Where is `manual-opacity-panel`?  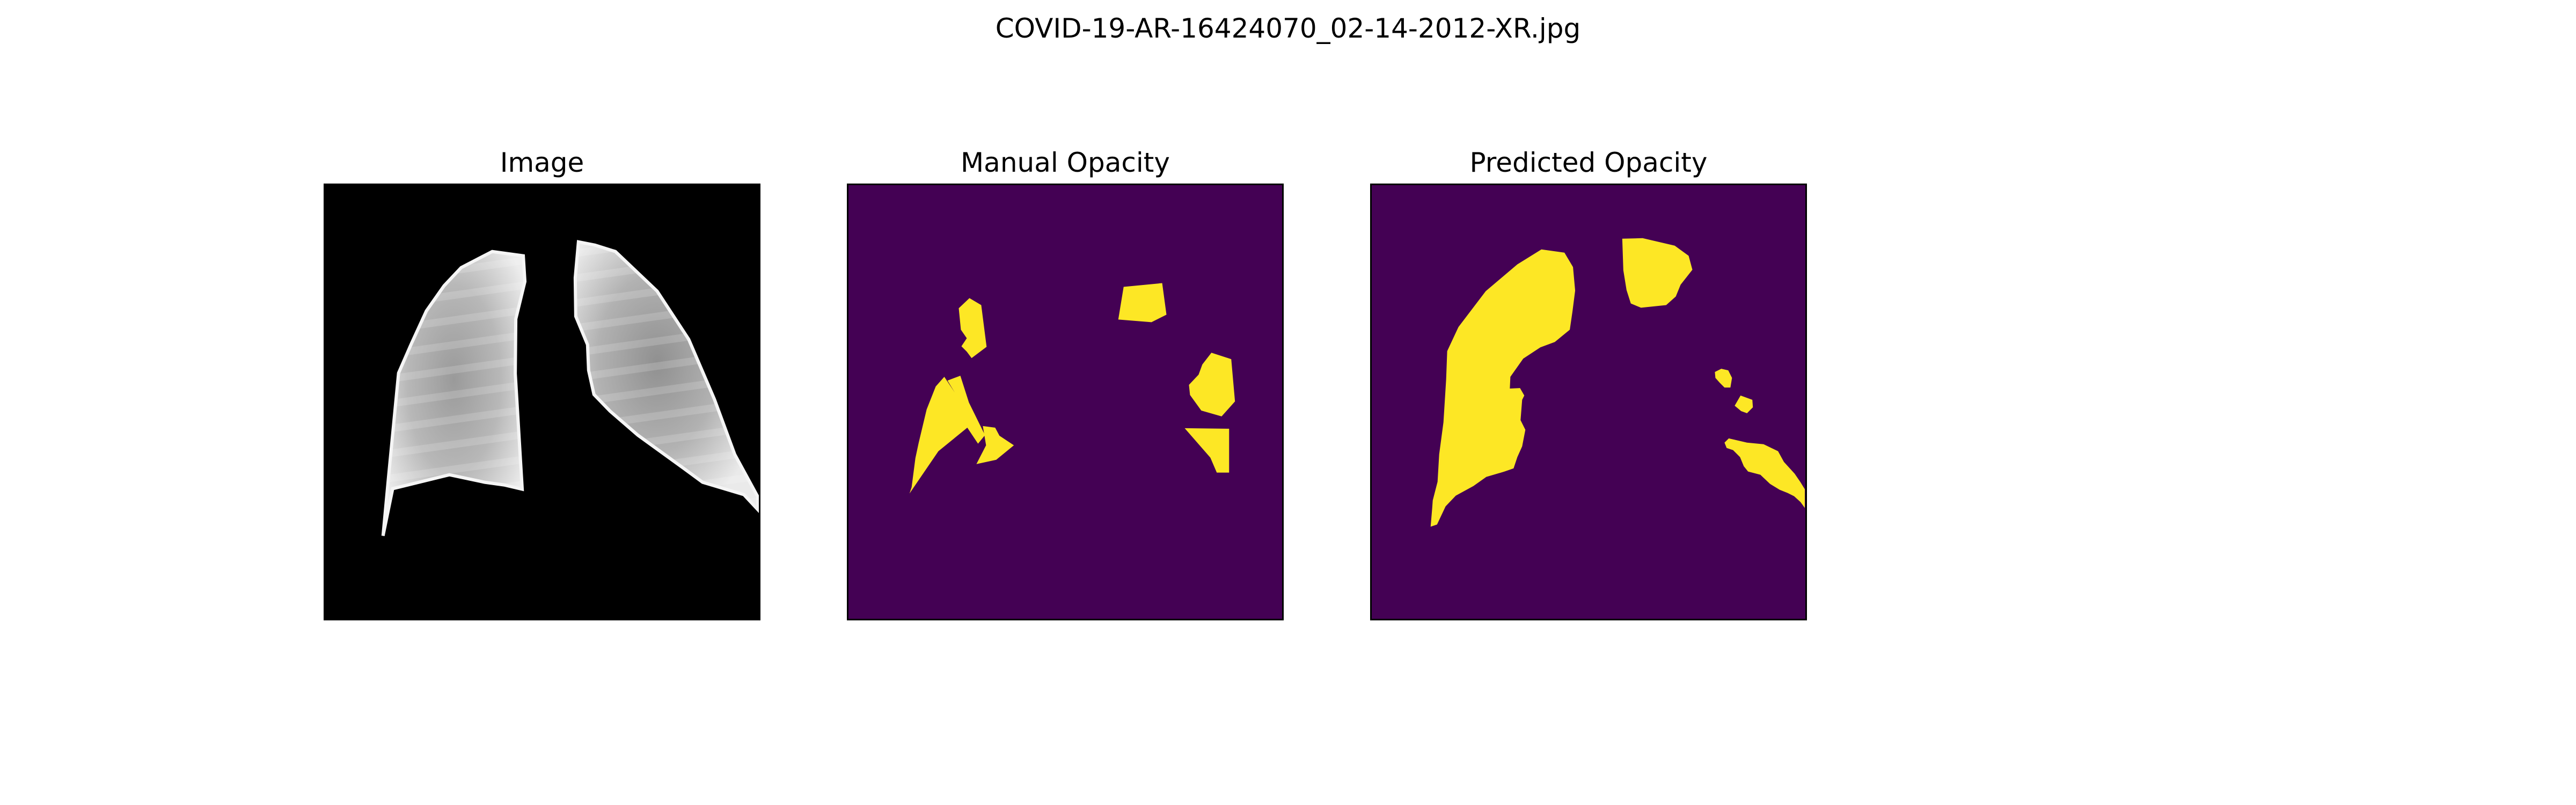 manual-opacity-panel is located at coordinates (1065, 402).